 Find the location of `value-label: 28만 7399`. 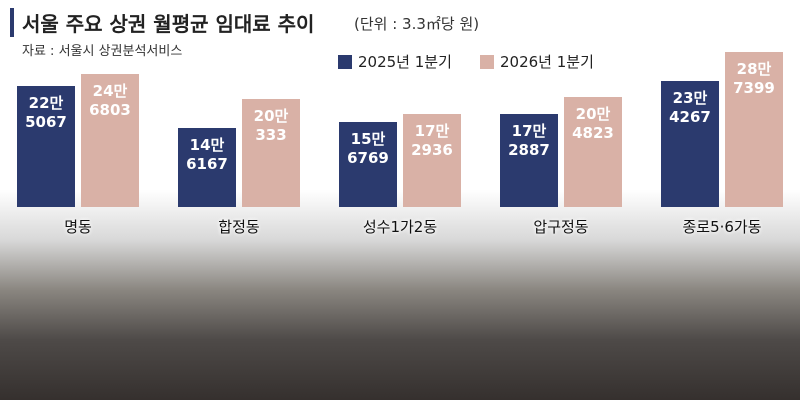

value-label: 28만 7399 is located at coordinates (754, 78).